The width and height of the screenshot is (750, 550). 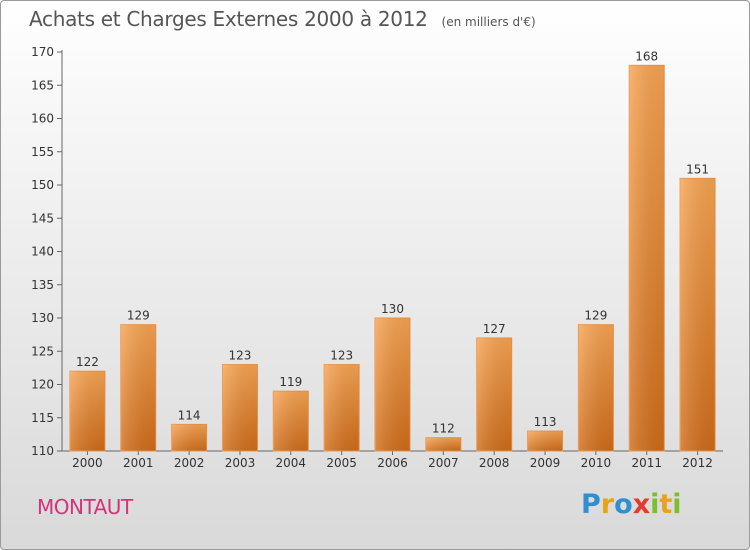 What do you see at coordinates (623, 504) in the screenshot?
I see `logo-letter: o` at bounding box center [623, 504].